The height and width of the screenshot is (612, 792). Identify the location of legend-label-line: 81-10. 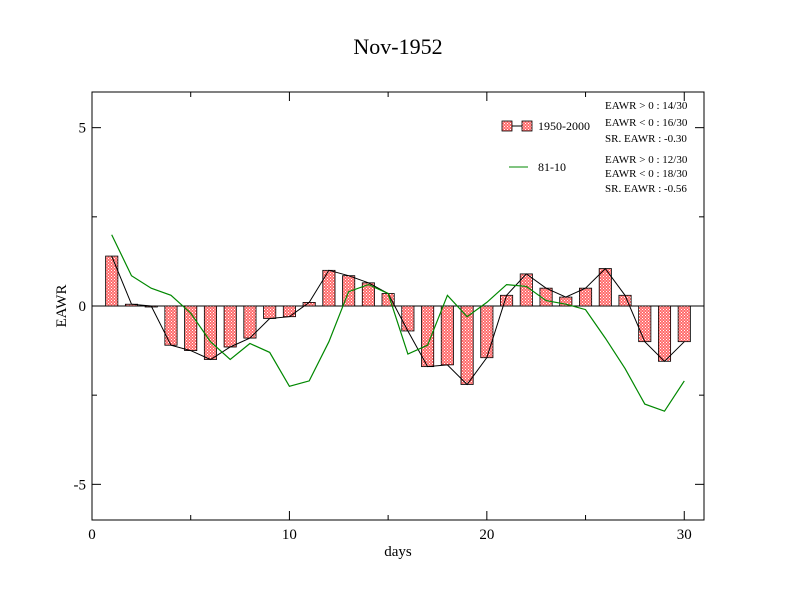
(552, 167).